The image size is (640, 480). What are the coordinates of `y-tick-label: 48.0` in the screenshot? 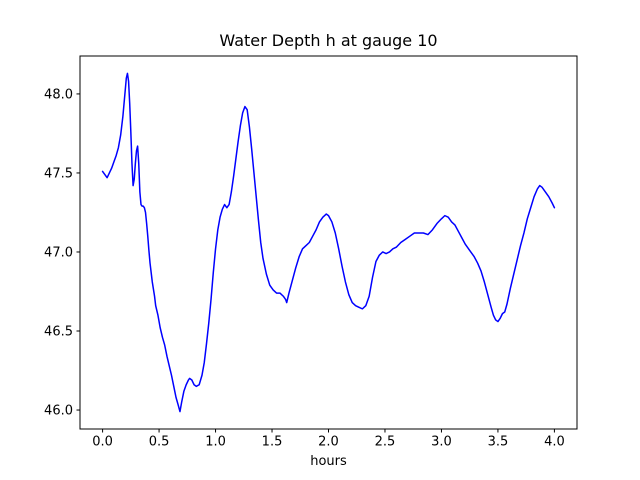 It's located at (58, 94).